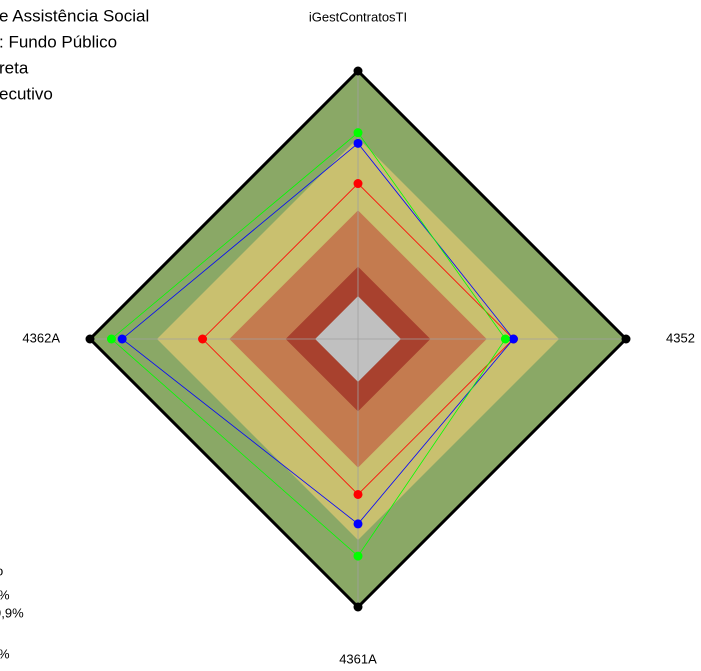 The image size is (701, 671). I want to click on legend-text: : Fundo Público, so click(58, 41).